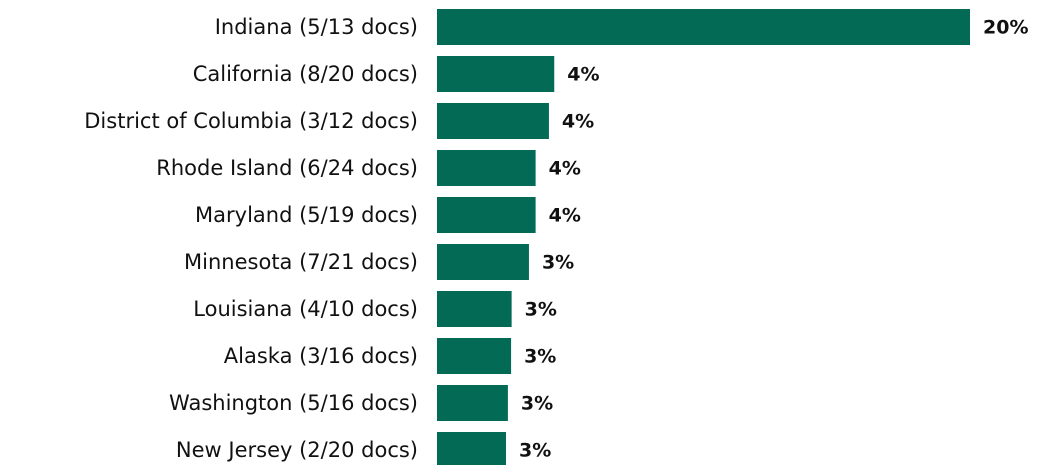 The width and height of the screenshot is (1039, 465). What do you see at coordinates (301, 262) in the screenshot?
I see `category-label: Minnesota (7/21 docs)` at bounding box center [301, 262].